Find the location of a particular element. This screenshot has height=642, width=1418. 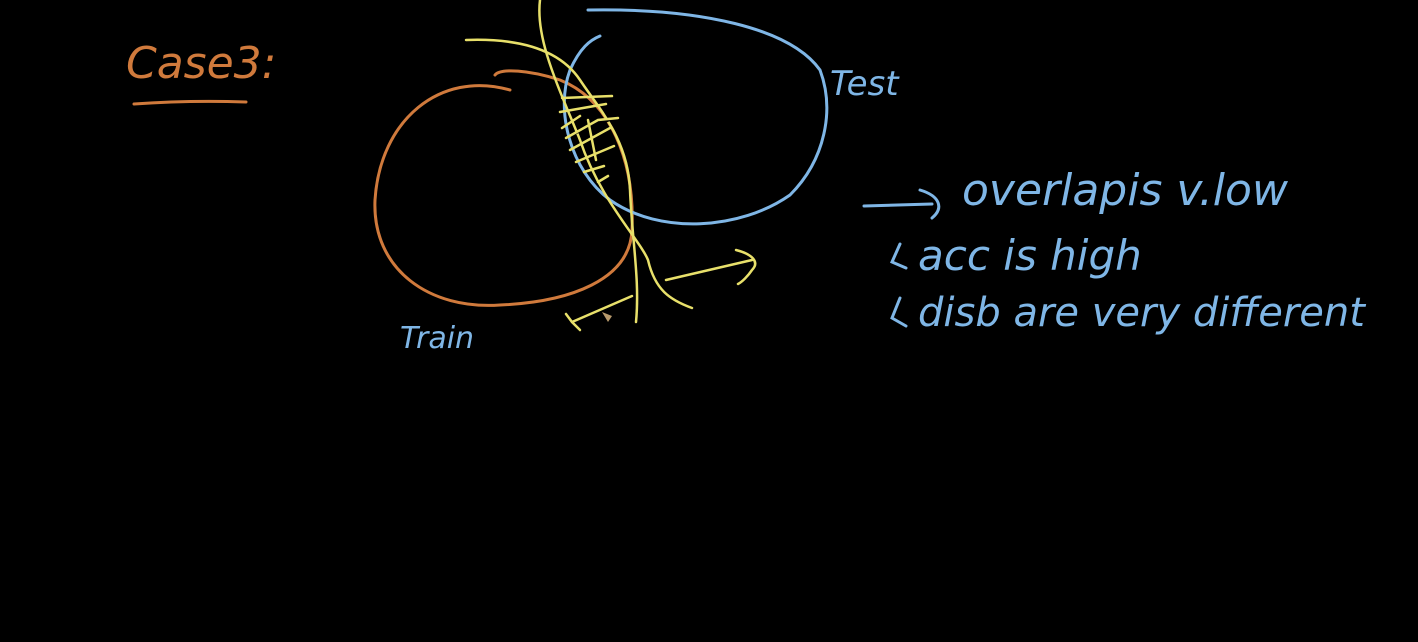

note-arrow-line is located at coordinates (898, 205).